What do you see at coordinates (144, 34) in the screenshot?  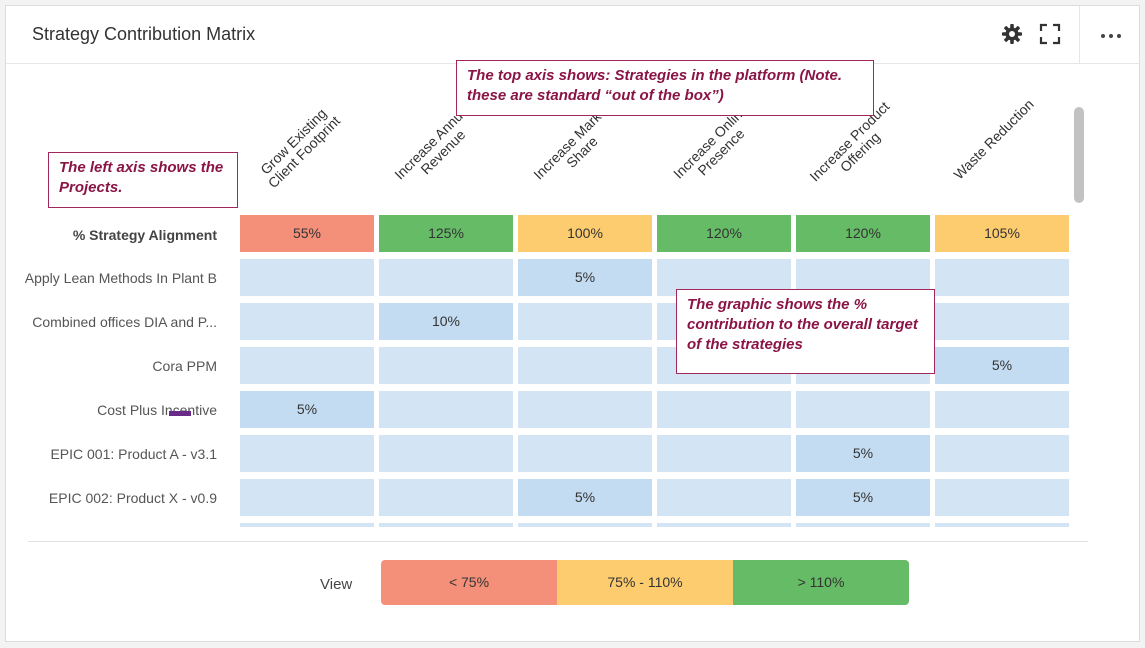 I see `panel-title: Strategy Contribution Matrix` at bounding box center [144, 34].